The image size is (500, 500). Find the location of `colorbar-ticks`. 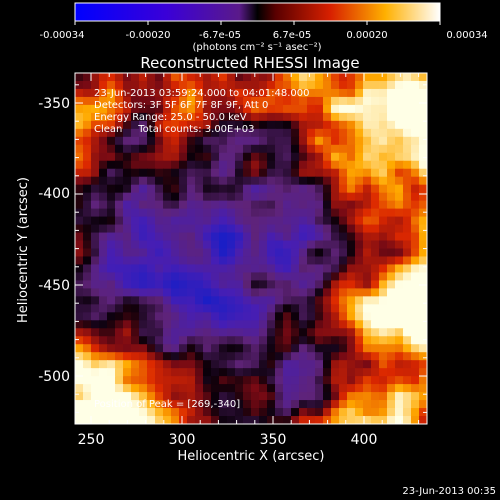

colorbar-ticks is located at coordinates (257, 23).